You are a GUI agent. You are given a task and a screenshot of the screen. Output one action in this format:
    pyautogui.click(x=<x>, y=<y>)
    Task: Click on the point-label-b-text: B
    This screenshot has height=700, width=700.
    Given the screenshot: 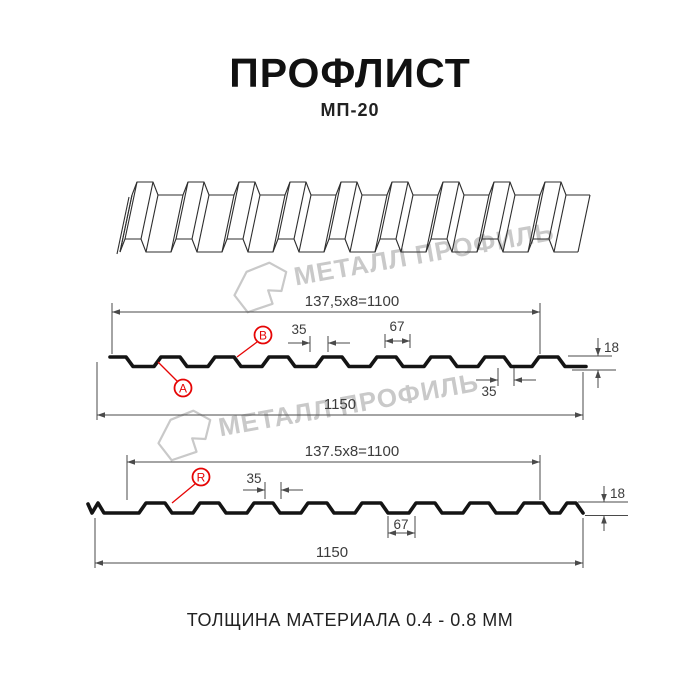 What is the action you would take?
    pyautogui.click(x=263, y=336)
    